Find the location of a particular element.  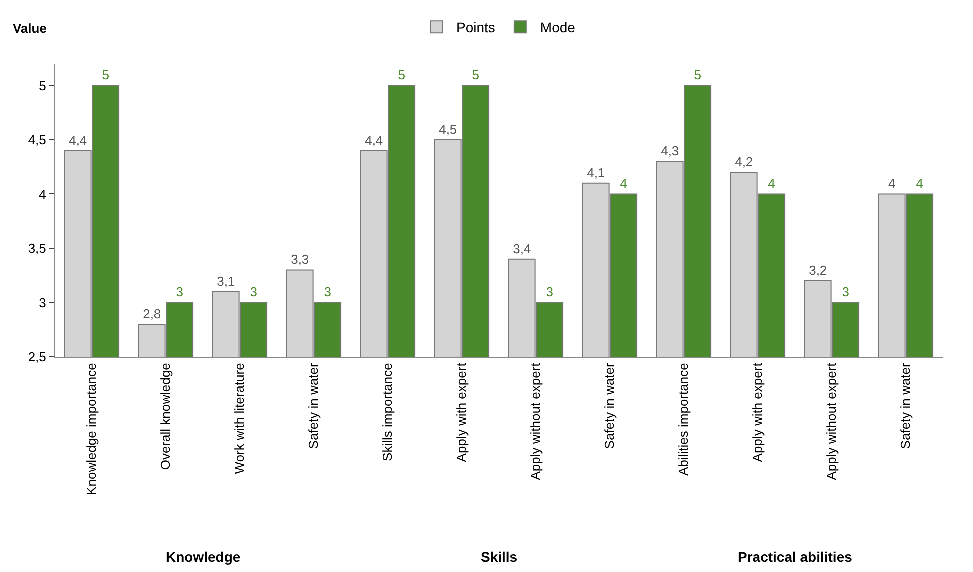

x-tick-label: Knowledge importance is located at coordinates (92, 429).